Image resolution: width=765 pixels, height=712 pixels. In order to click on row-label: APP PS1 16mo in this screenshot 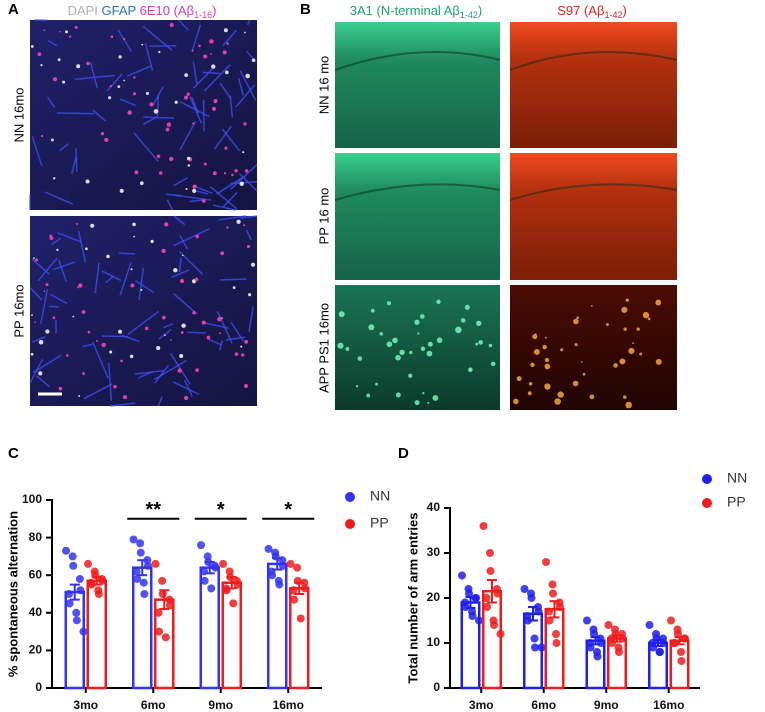, I will do `click(323, 348)`.